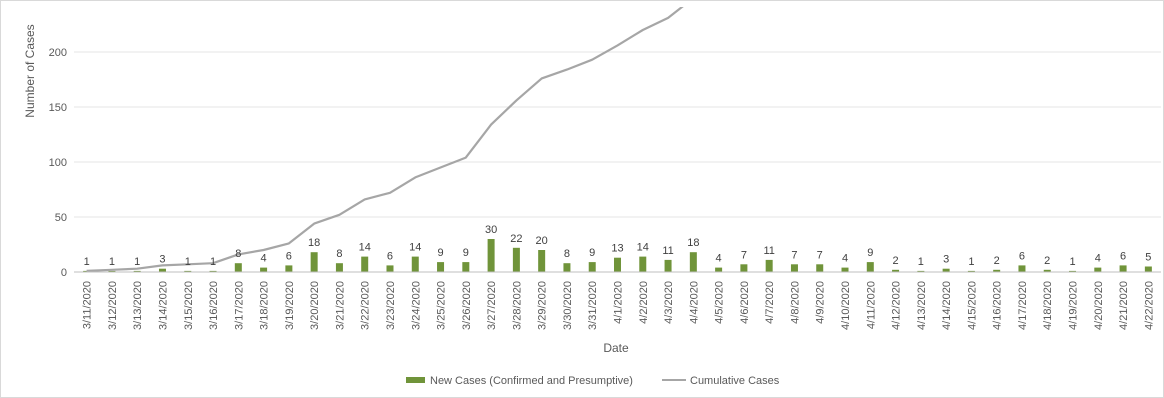 Image resolution: width=1164 pixels, height=398 pixels. Describe the element at coordinates (617, 249) in the screenshot. I see `data-label: 13` at that location.